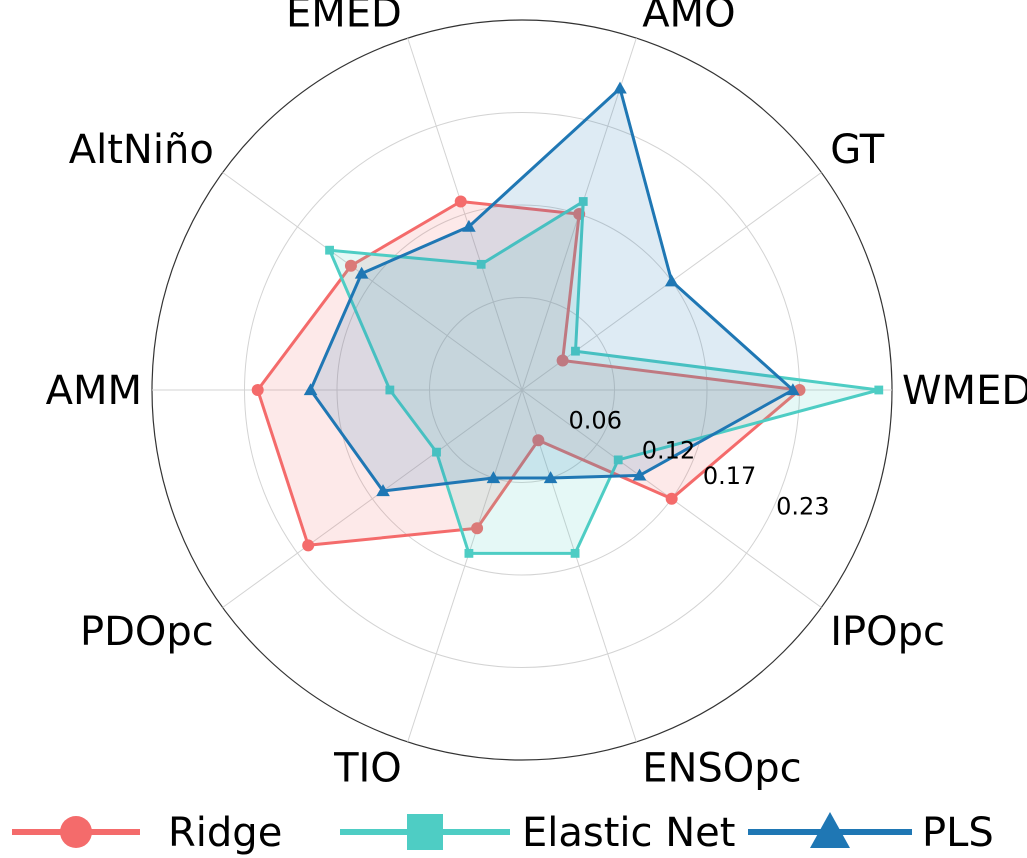  What do you see at coordinates (147, 833) in the screenshot?
I see `legend-item-ridge: Ridge` at bounding box center [147, 833].